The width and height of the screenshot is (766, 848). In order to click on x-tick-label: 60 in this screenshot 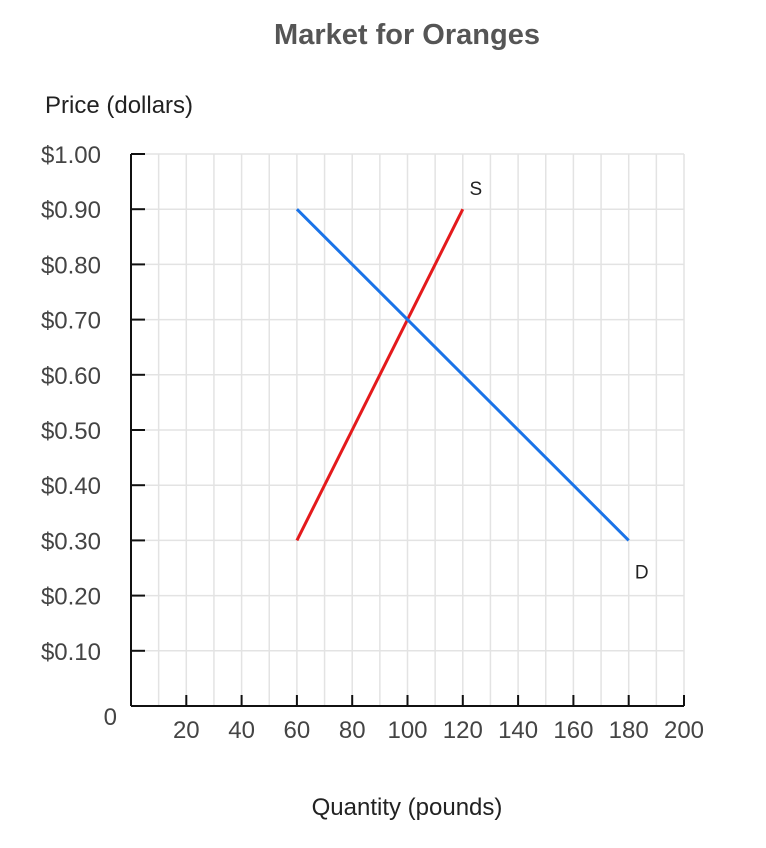, I will do `click(297, 730)`.